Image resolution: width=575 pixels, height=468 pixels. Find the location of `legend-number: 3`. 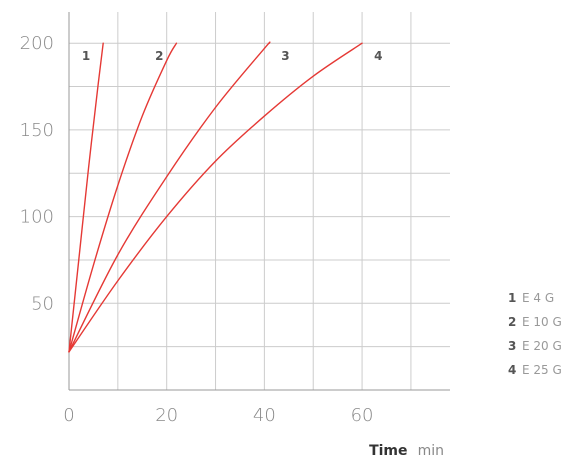

legend-number: 3 is located at coordinates (512, 346).